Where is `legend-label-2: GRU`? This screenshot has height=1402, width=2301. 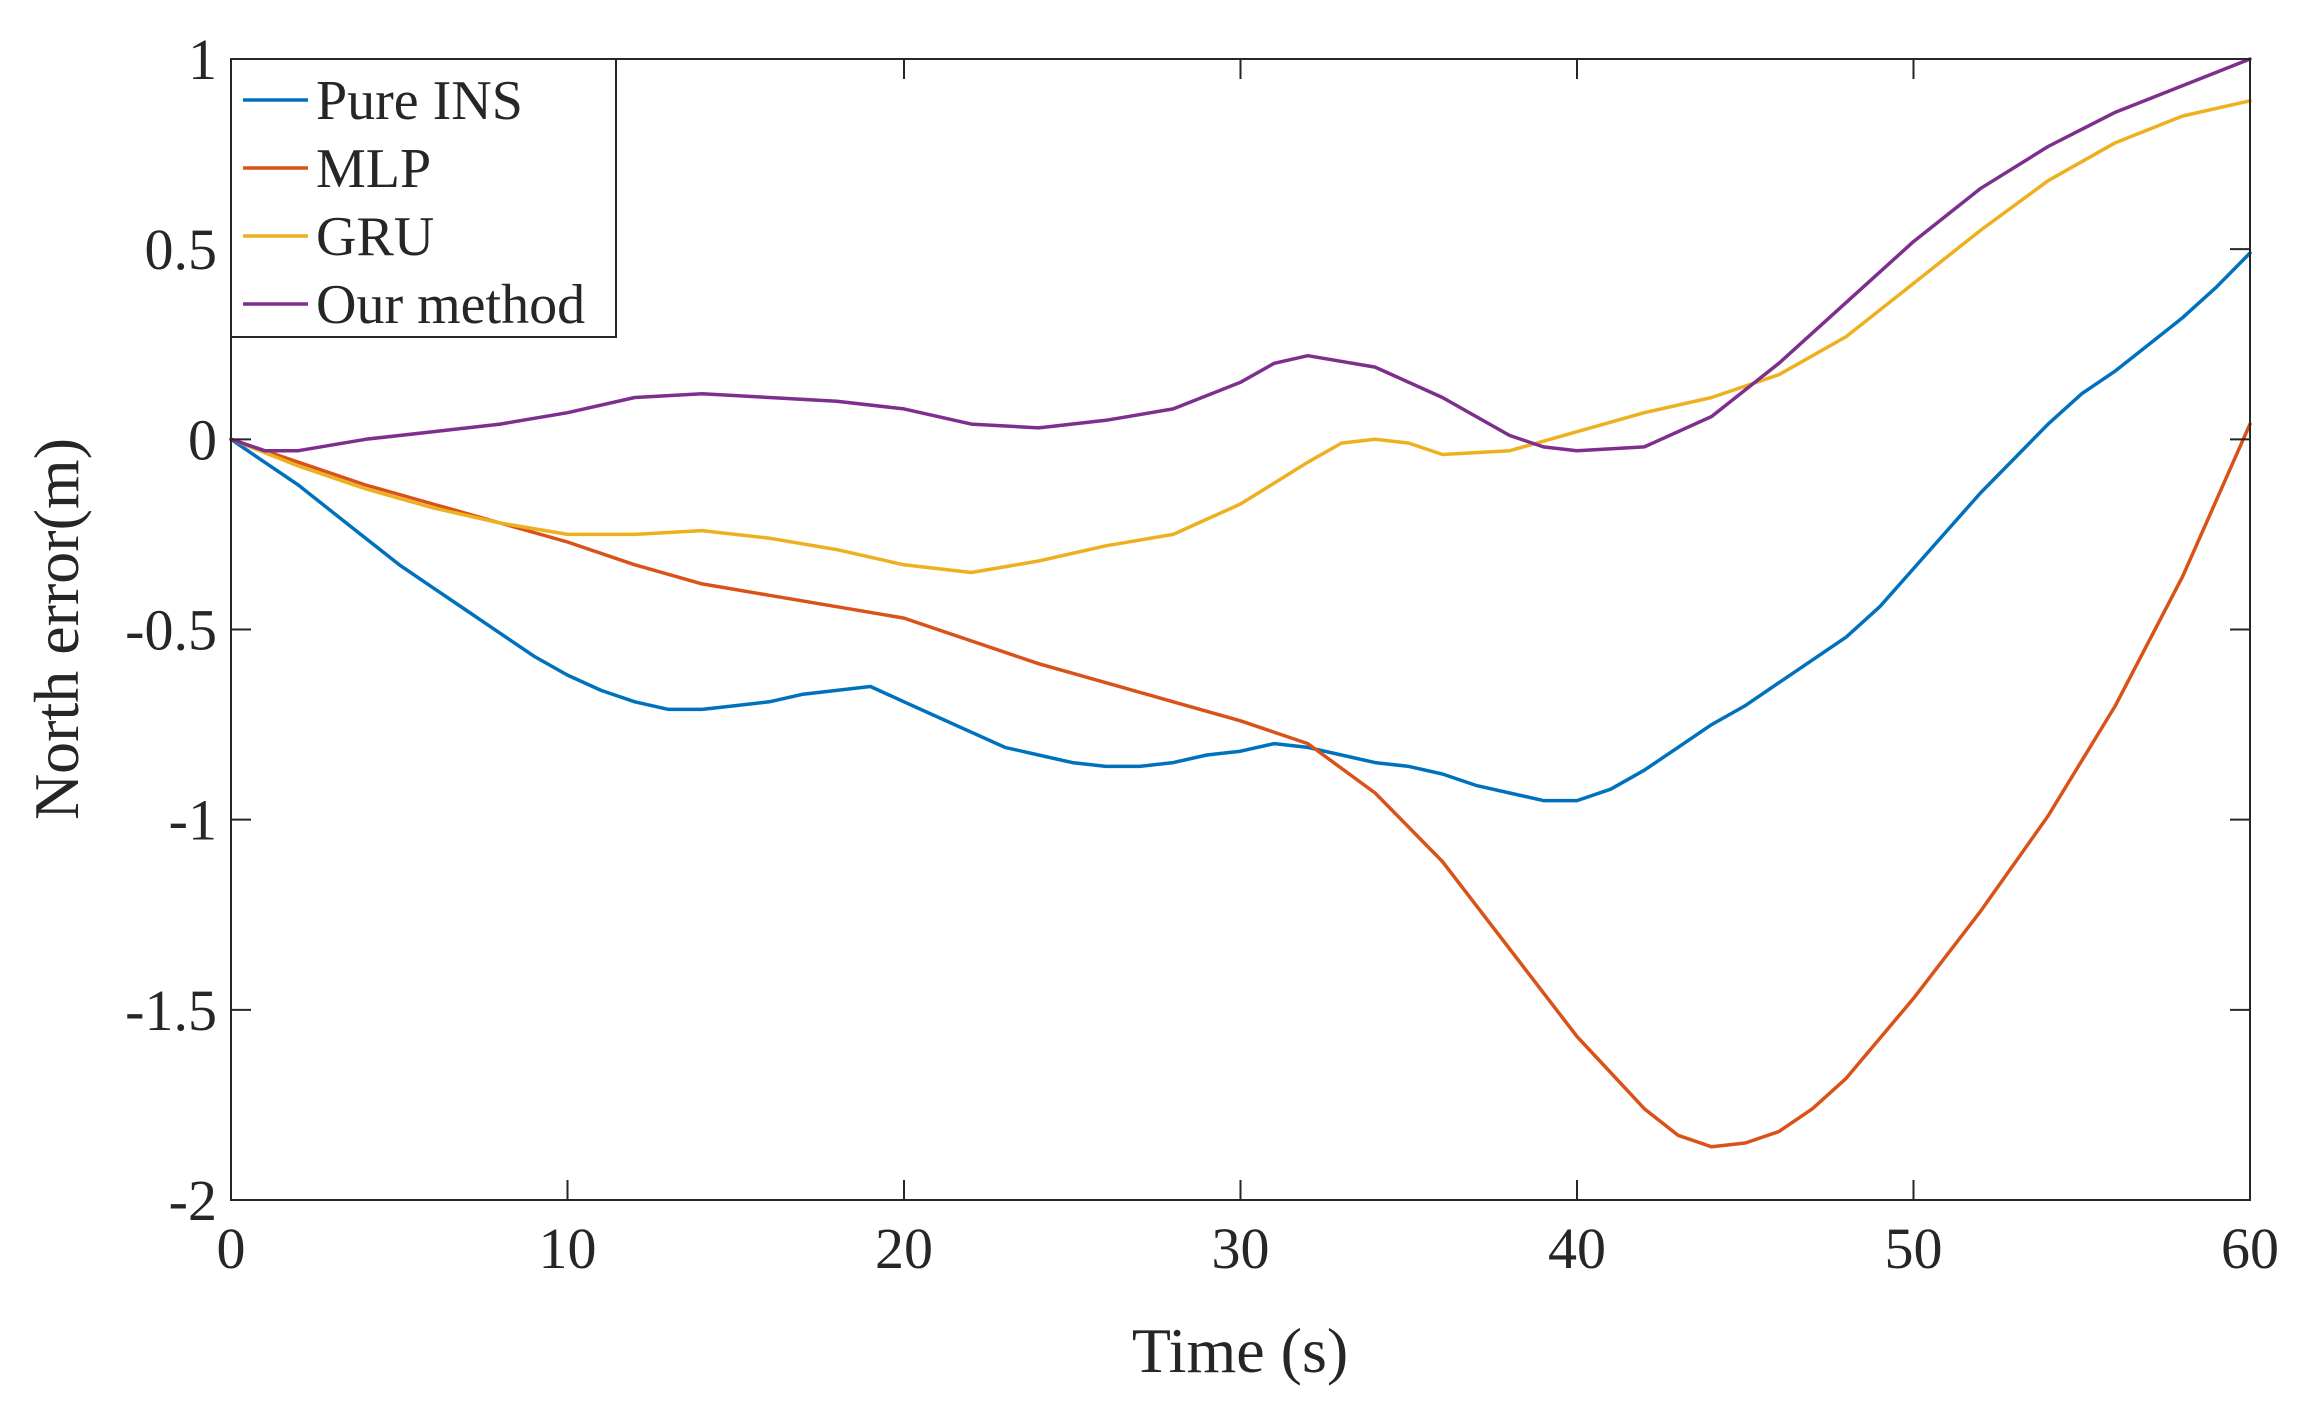 legend-label-2: GRU is located at coordinates (375, 237).